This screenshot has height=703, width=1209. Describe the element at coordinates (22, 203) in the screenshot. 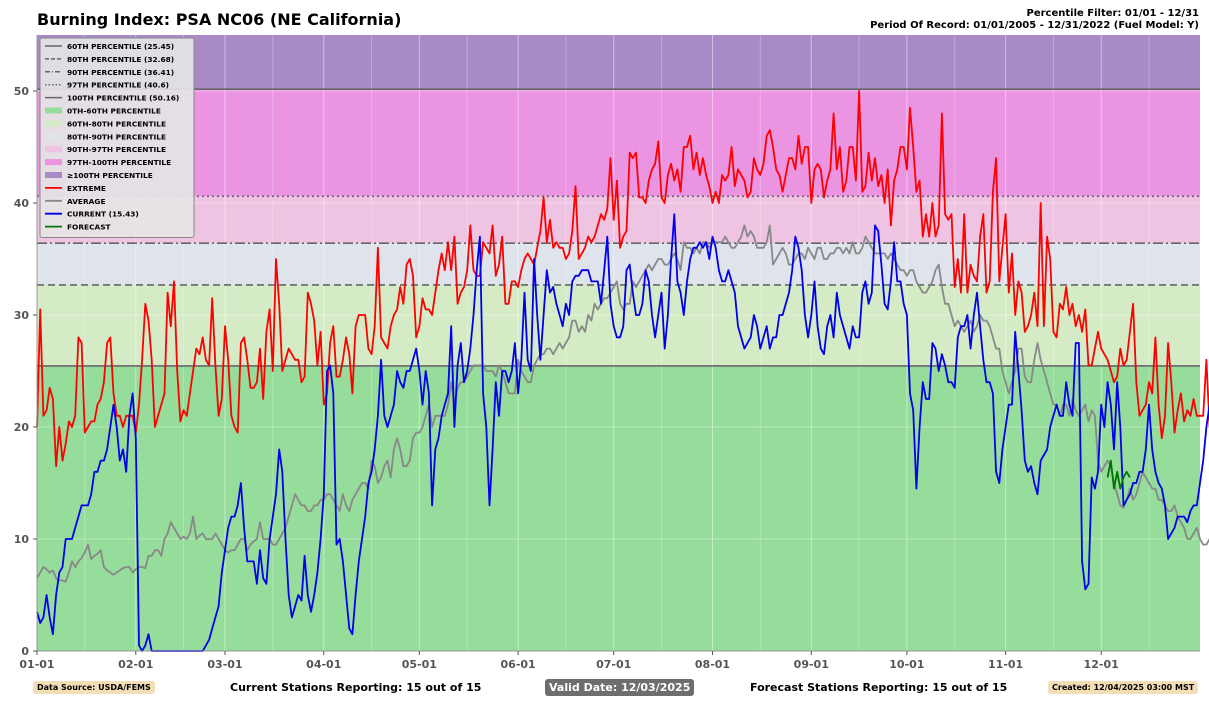

I see `y-tick-label: 40` at that location.